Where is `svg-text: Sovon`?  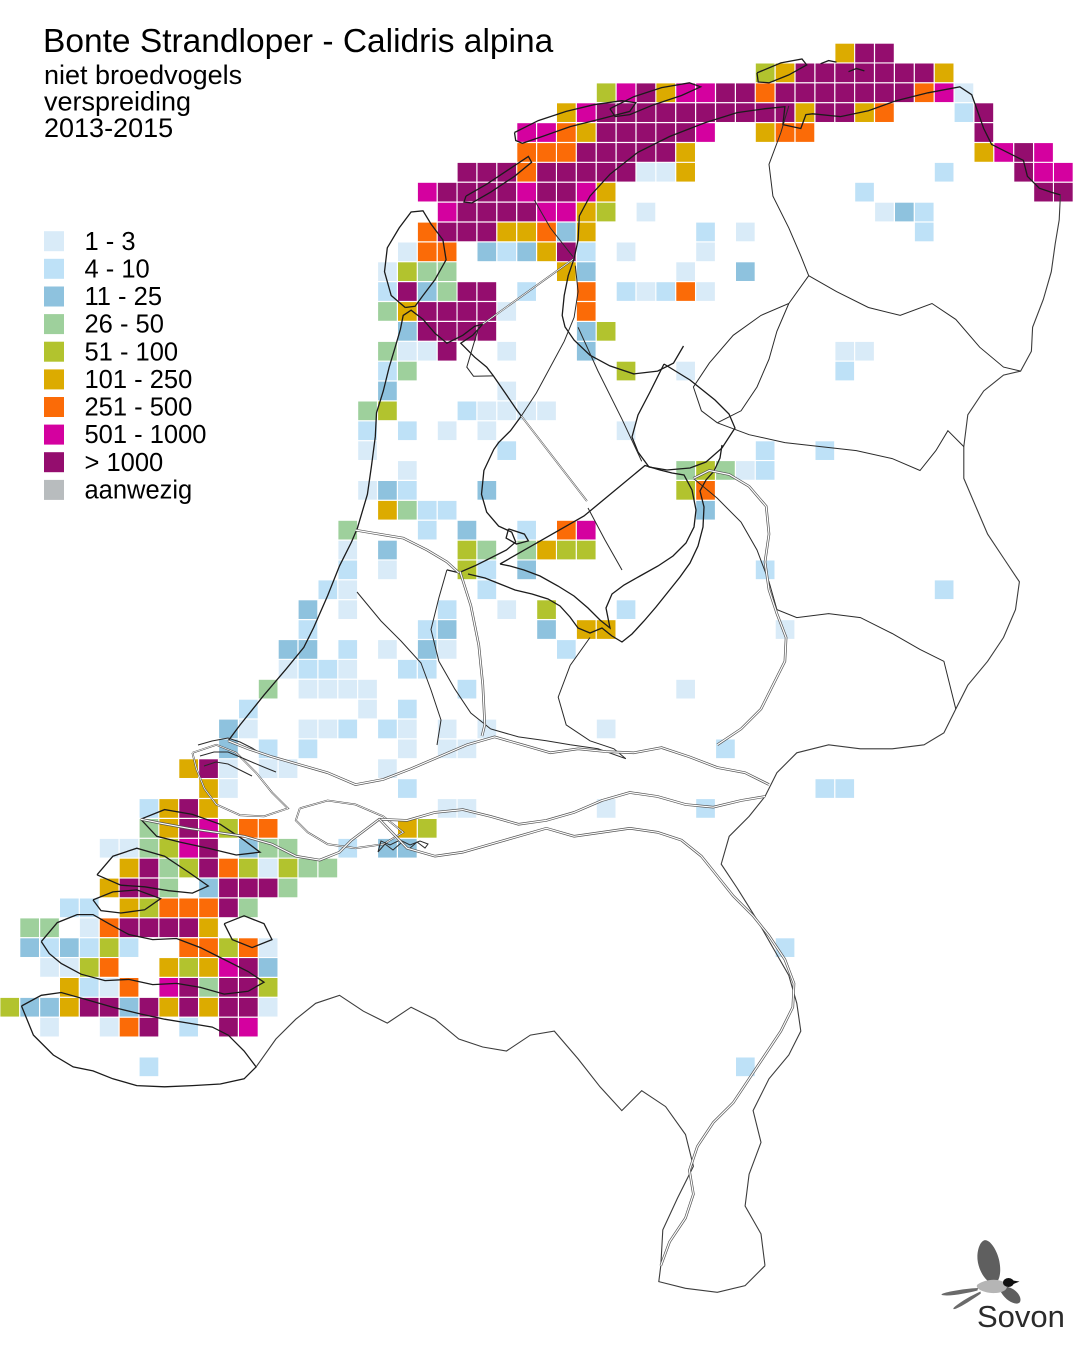 svg-text: Sovon is located at coordinates (1021, 1316).